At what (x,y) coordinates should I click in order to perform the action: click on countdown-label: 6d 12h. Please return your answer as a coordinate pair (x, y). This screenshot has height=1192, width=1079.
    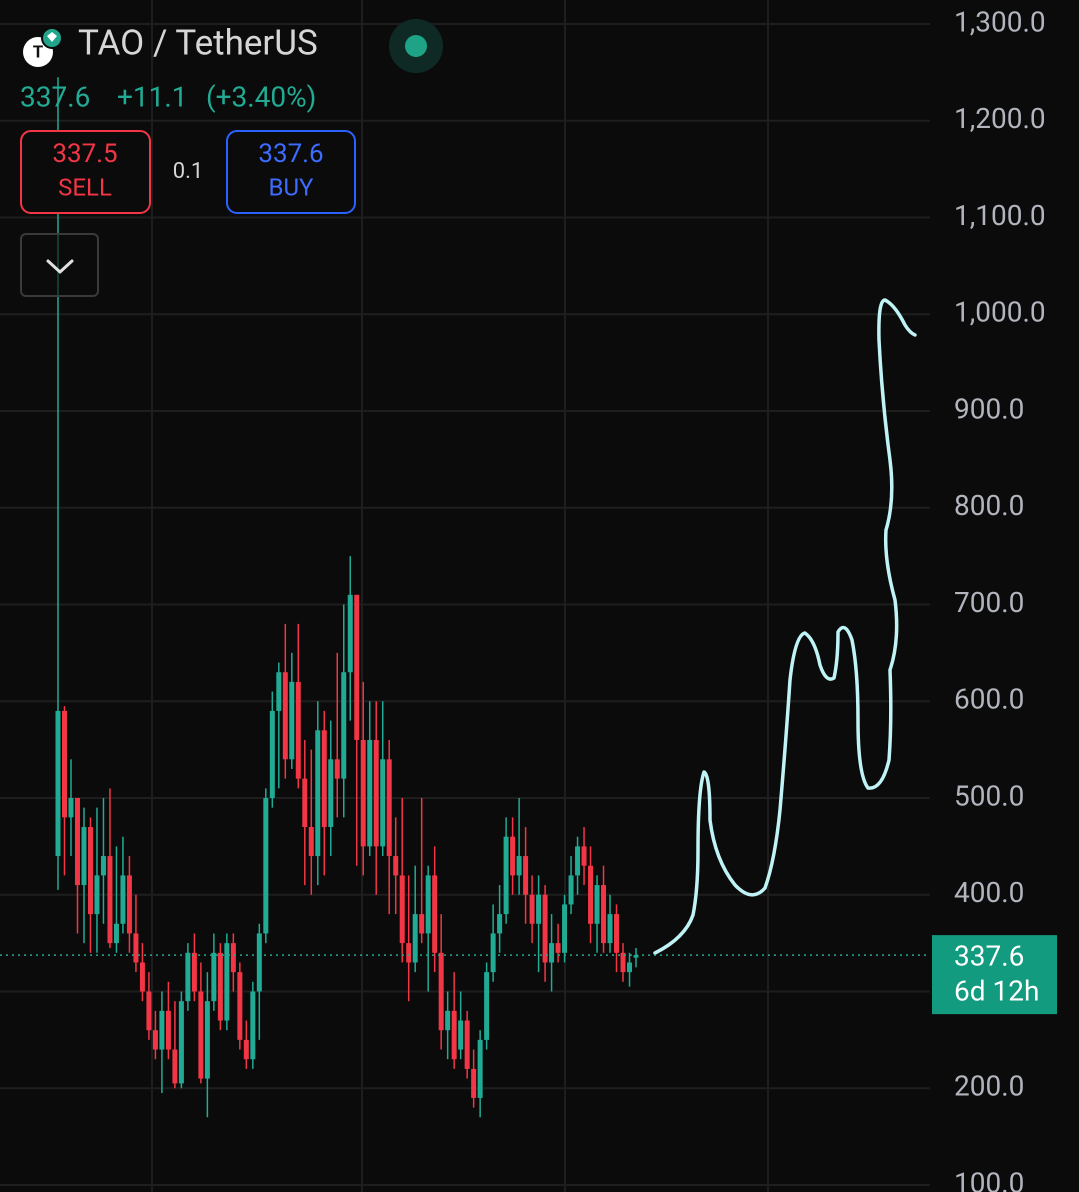
    Looking at the image, I should click on (996, 991).